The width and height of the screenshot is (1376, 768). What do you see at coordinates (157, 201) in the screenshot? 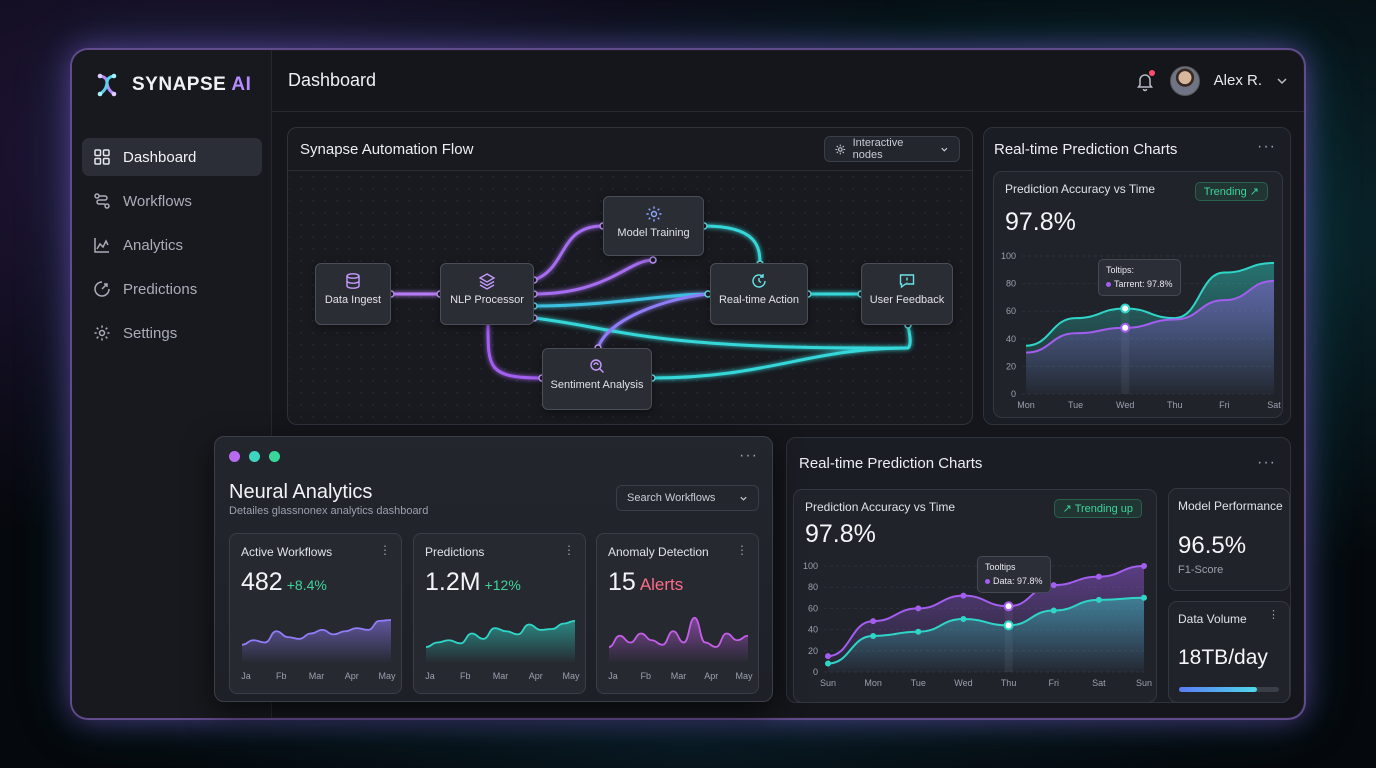
I see `sidebar-item-label: Workflows` at bounding box center [157, 201].